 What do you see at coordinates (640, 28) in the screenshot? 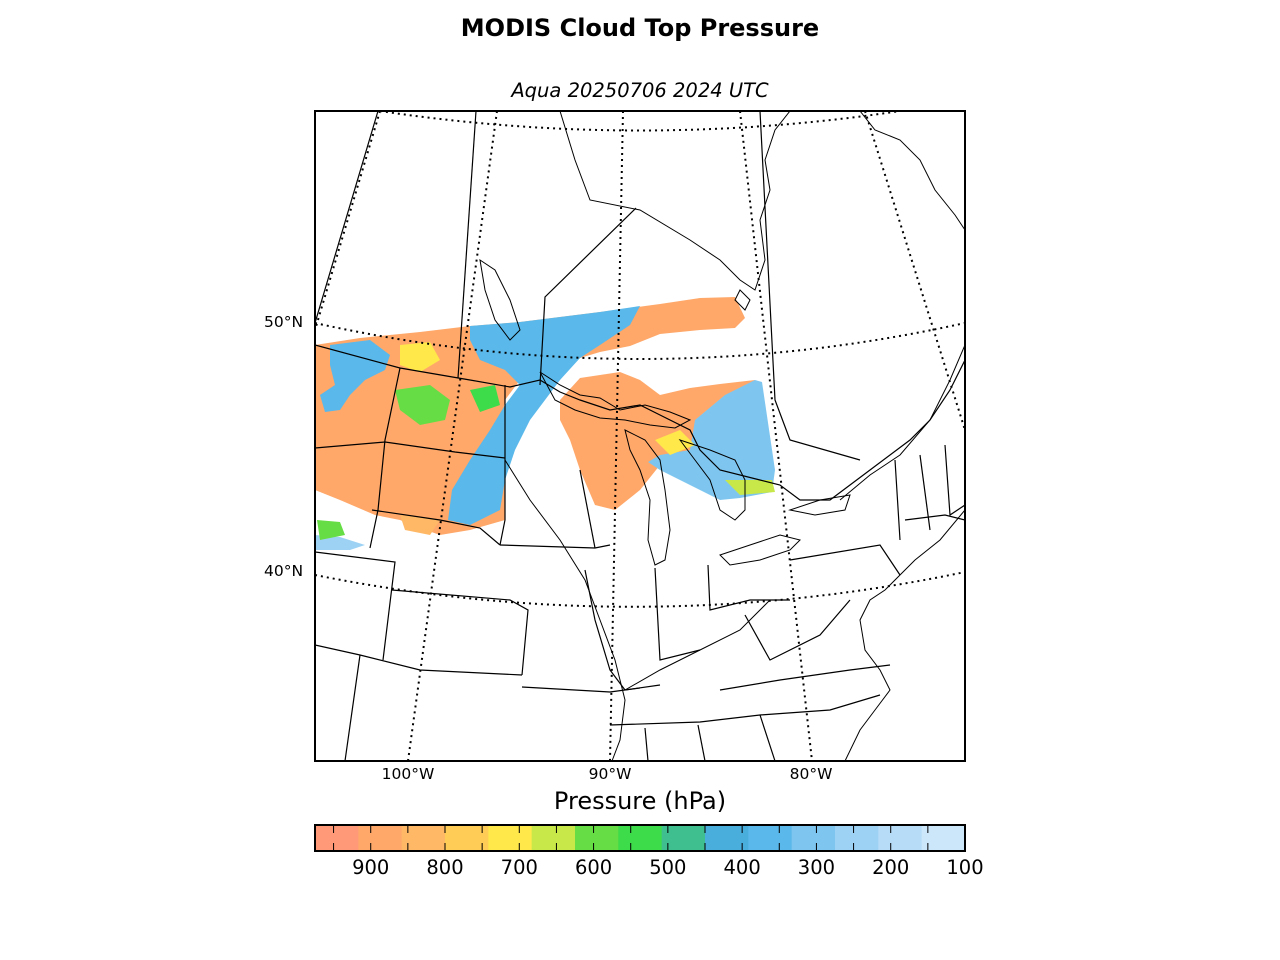
I see `figure-title: MODIS Cloud Top Pressure` at bounding box center [640, 28].